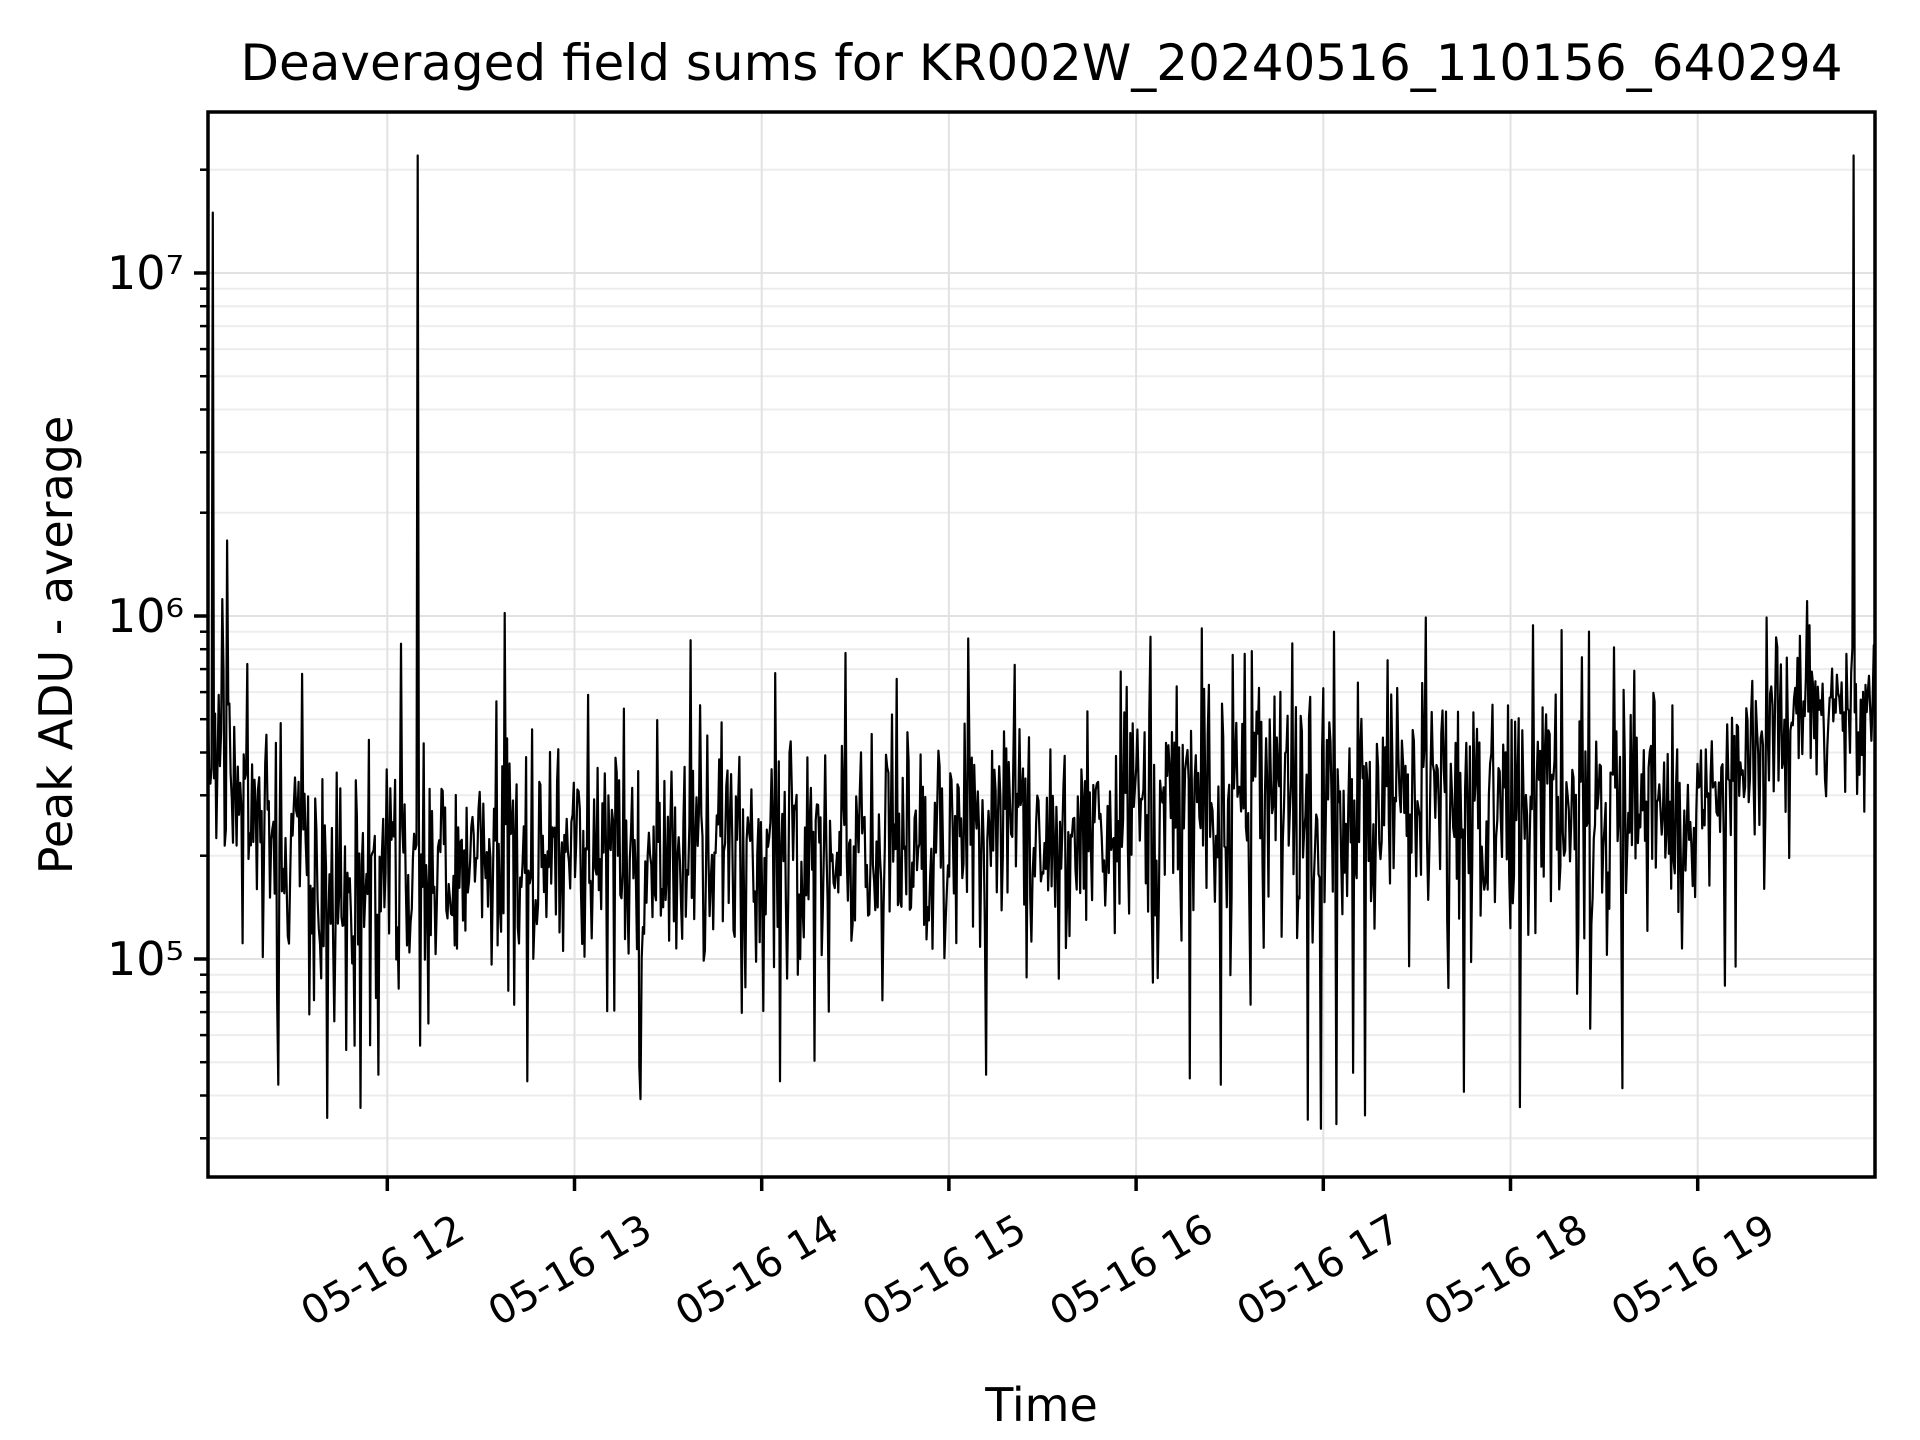 Image resolution: width=1920 pixels, height=1440 pixels. I want to click on x-tick-label: 05-16 17, so click(1319, 1271).